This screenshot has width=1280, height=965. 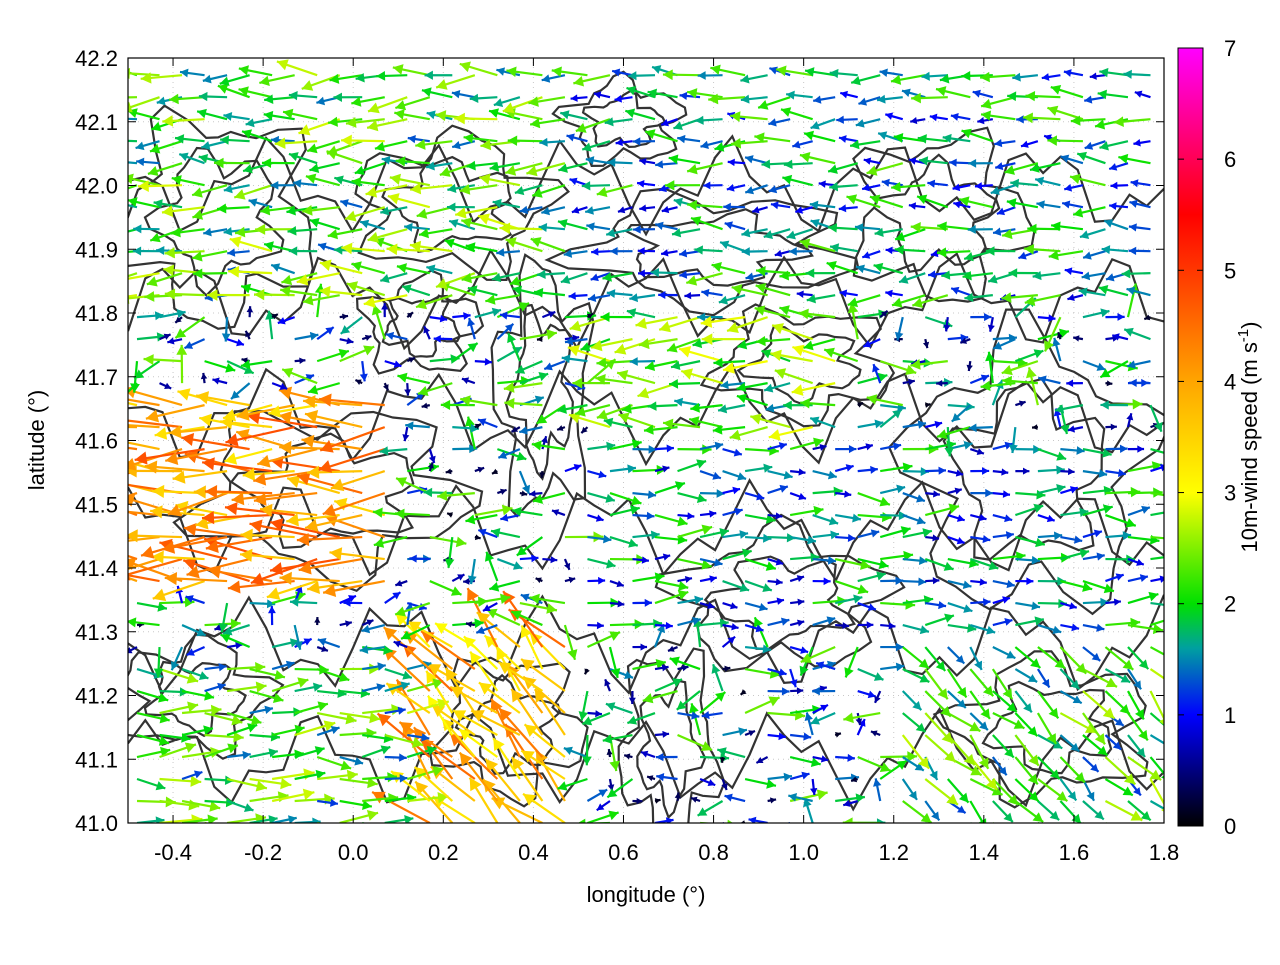 What do you see at coordinates (1230, 48) in the screenshot?
I see `colorbar-tick-label: 7` at bounding box center [1230, 48].